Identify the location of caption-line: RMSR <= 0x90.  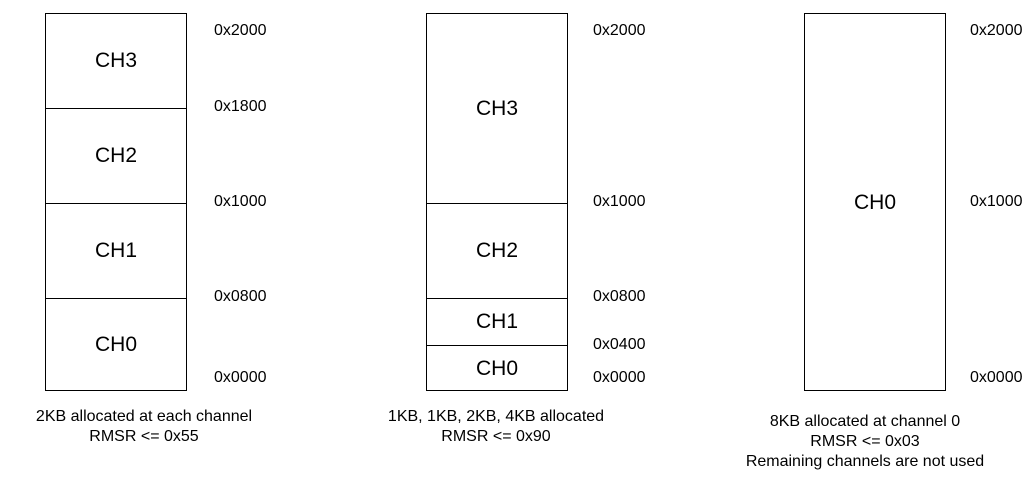
(496, 436).